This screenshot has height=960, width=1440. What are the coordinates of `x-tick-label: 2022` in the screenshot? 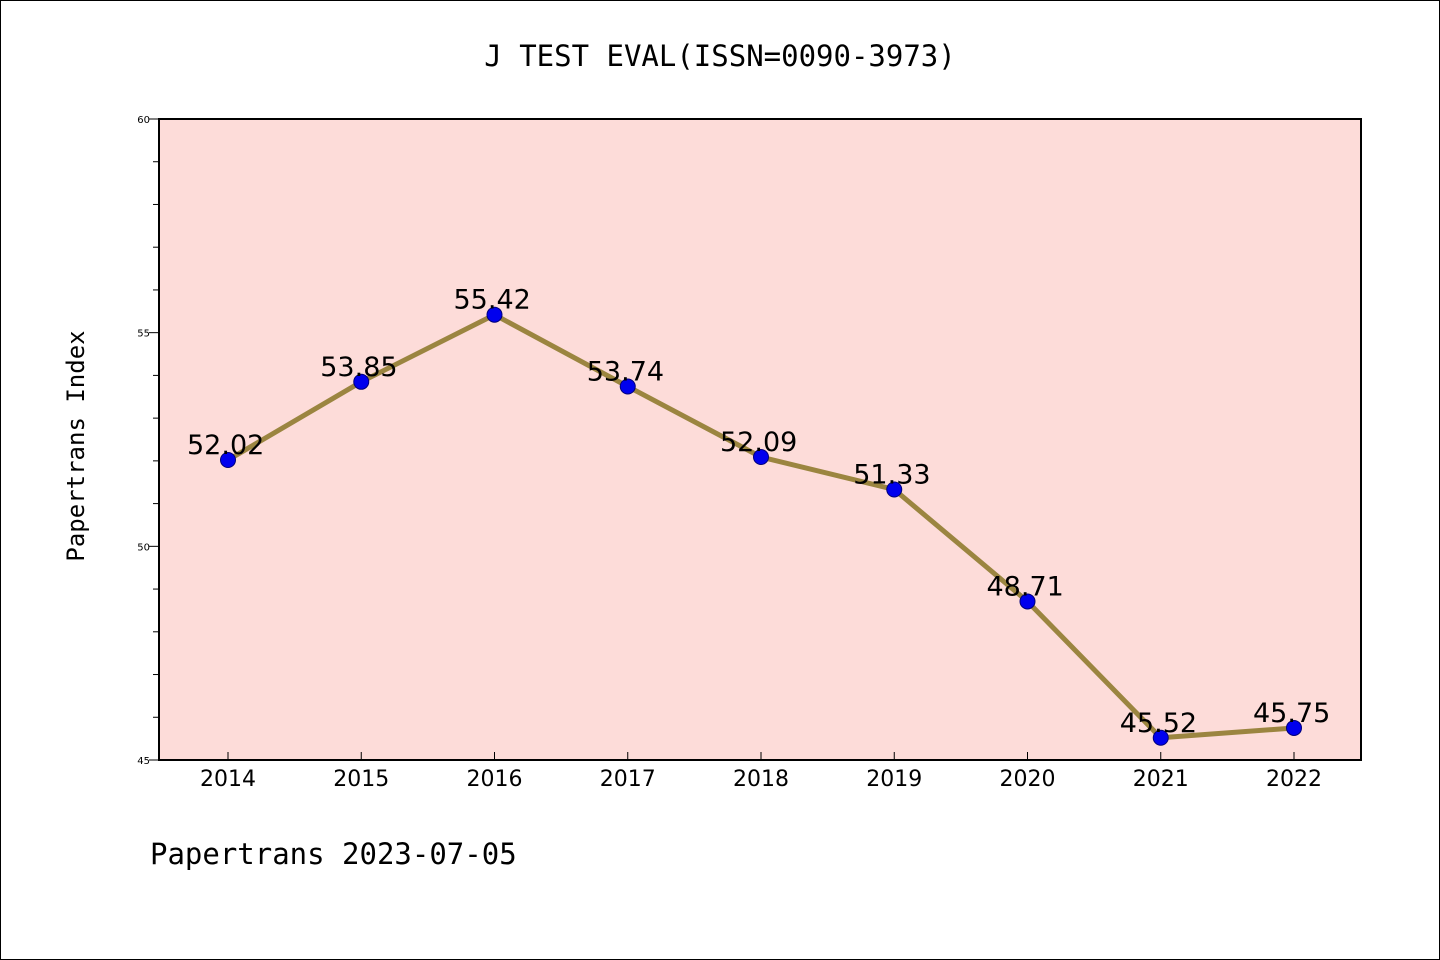 It's located at (1294, 779).